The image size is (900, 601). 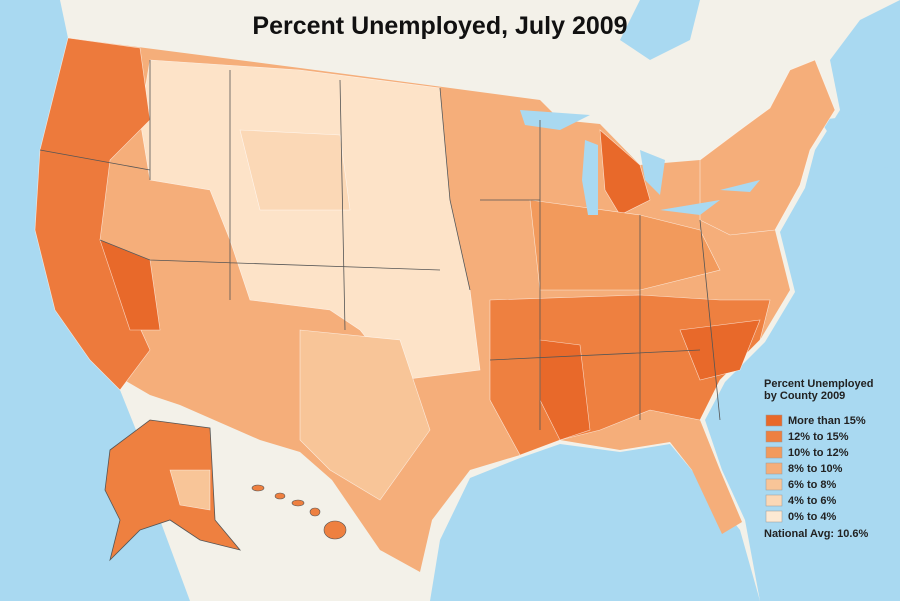 I want to click on legend-note: National Avg: 10.6%, so click(x=816, y=534).